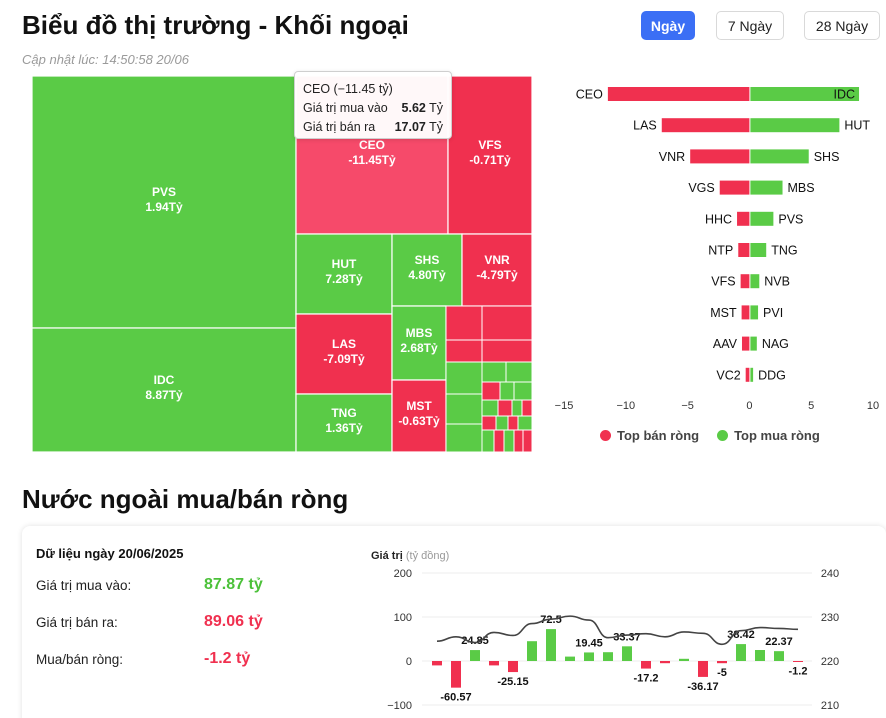  I want to click on tab-7-days: 7 Ngày, so click(750, 25).